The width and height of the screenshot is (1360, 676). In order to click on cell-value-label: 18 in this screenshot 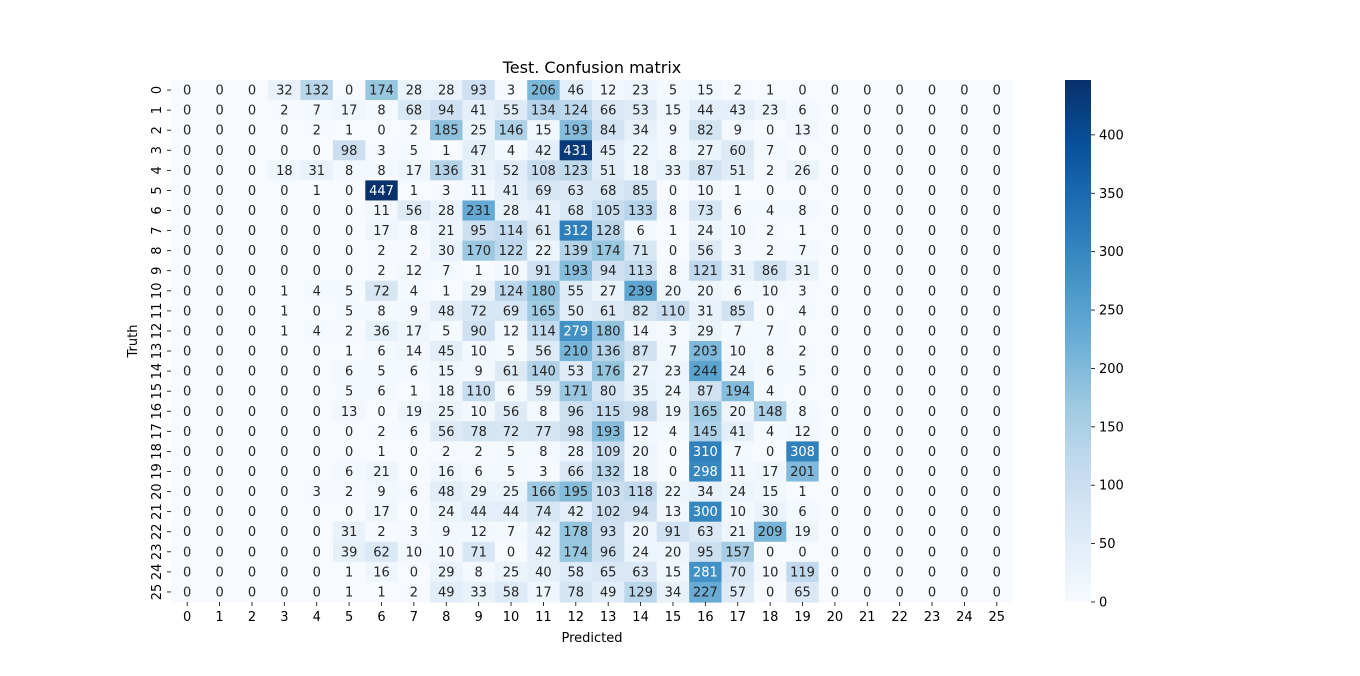, I will do `click(640, 171)`.